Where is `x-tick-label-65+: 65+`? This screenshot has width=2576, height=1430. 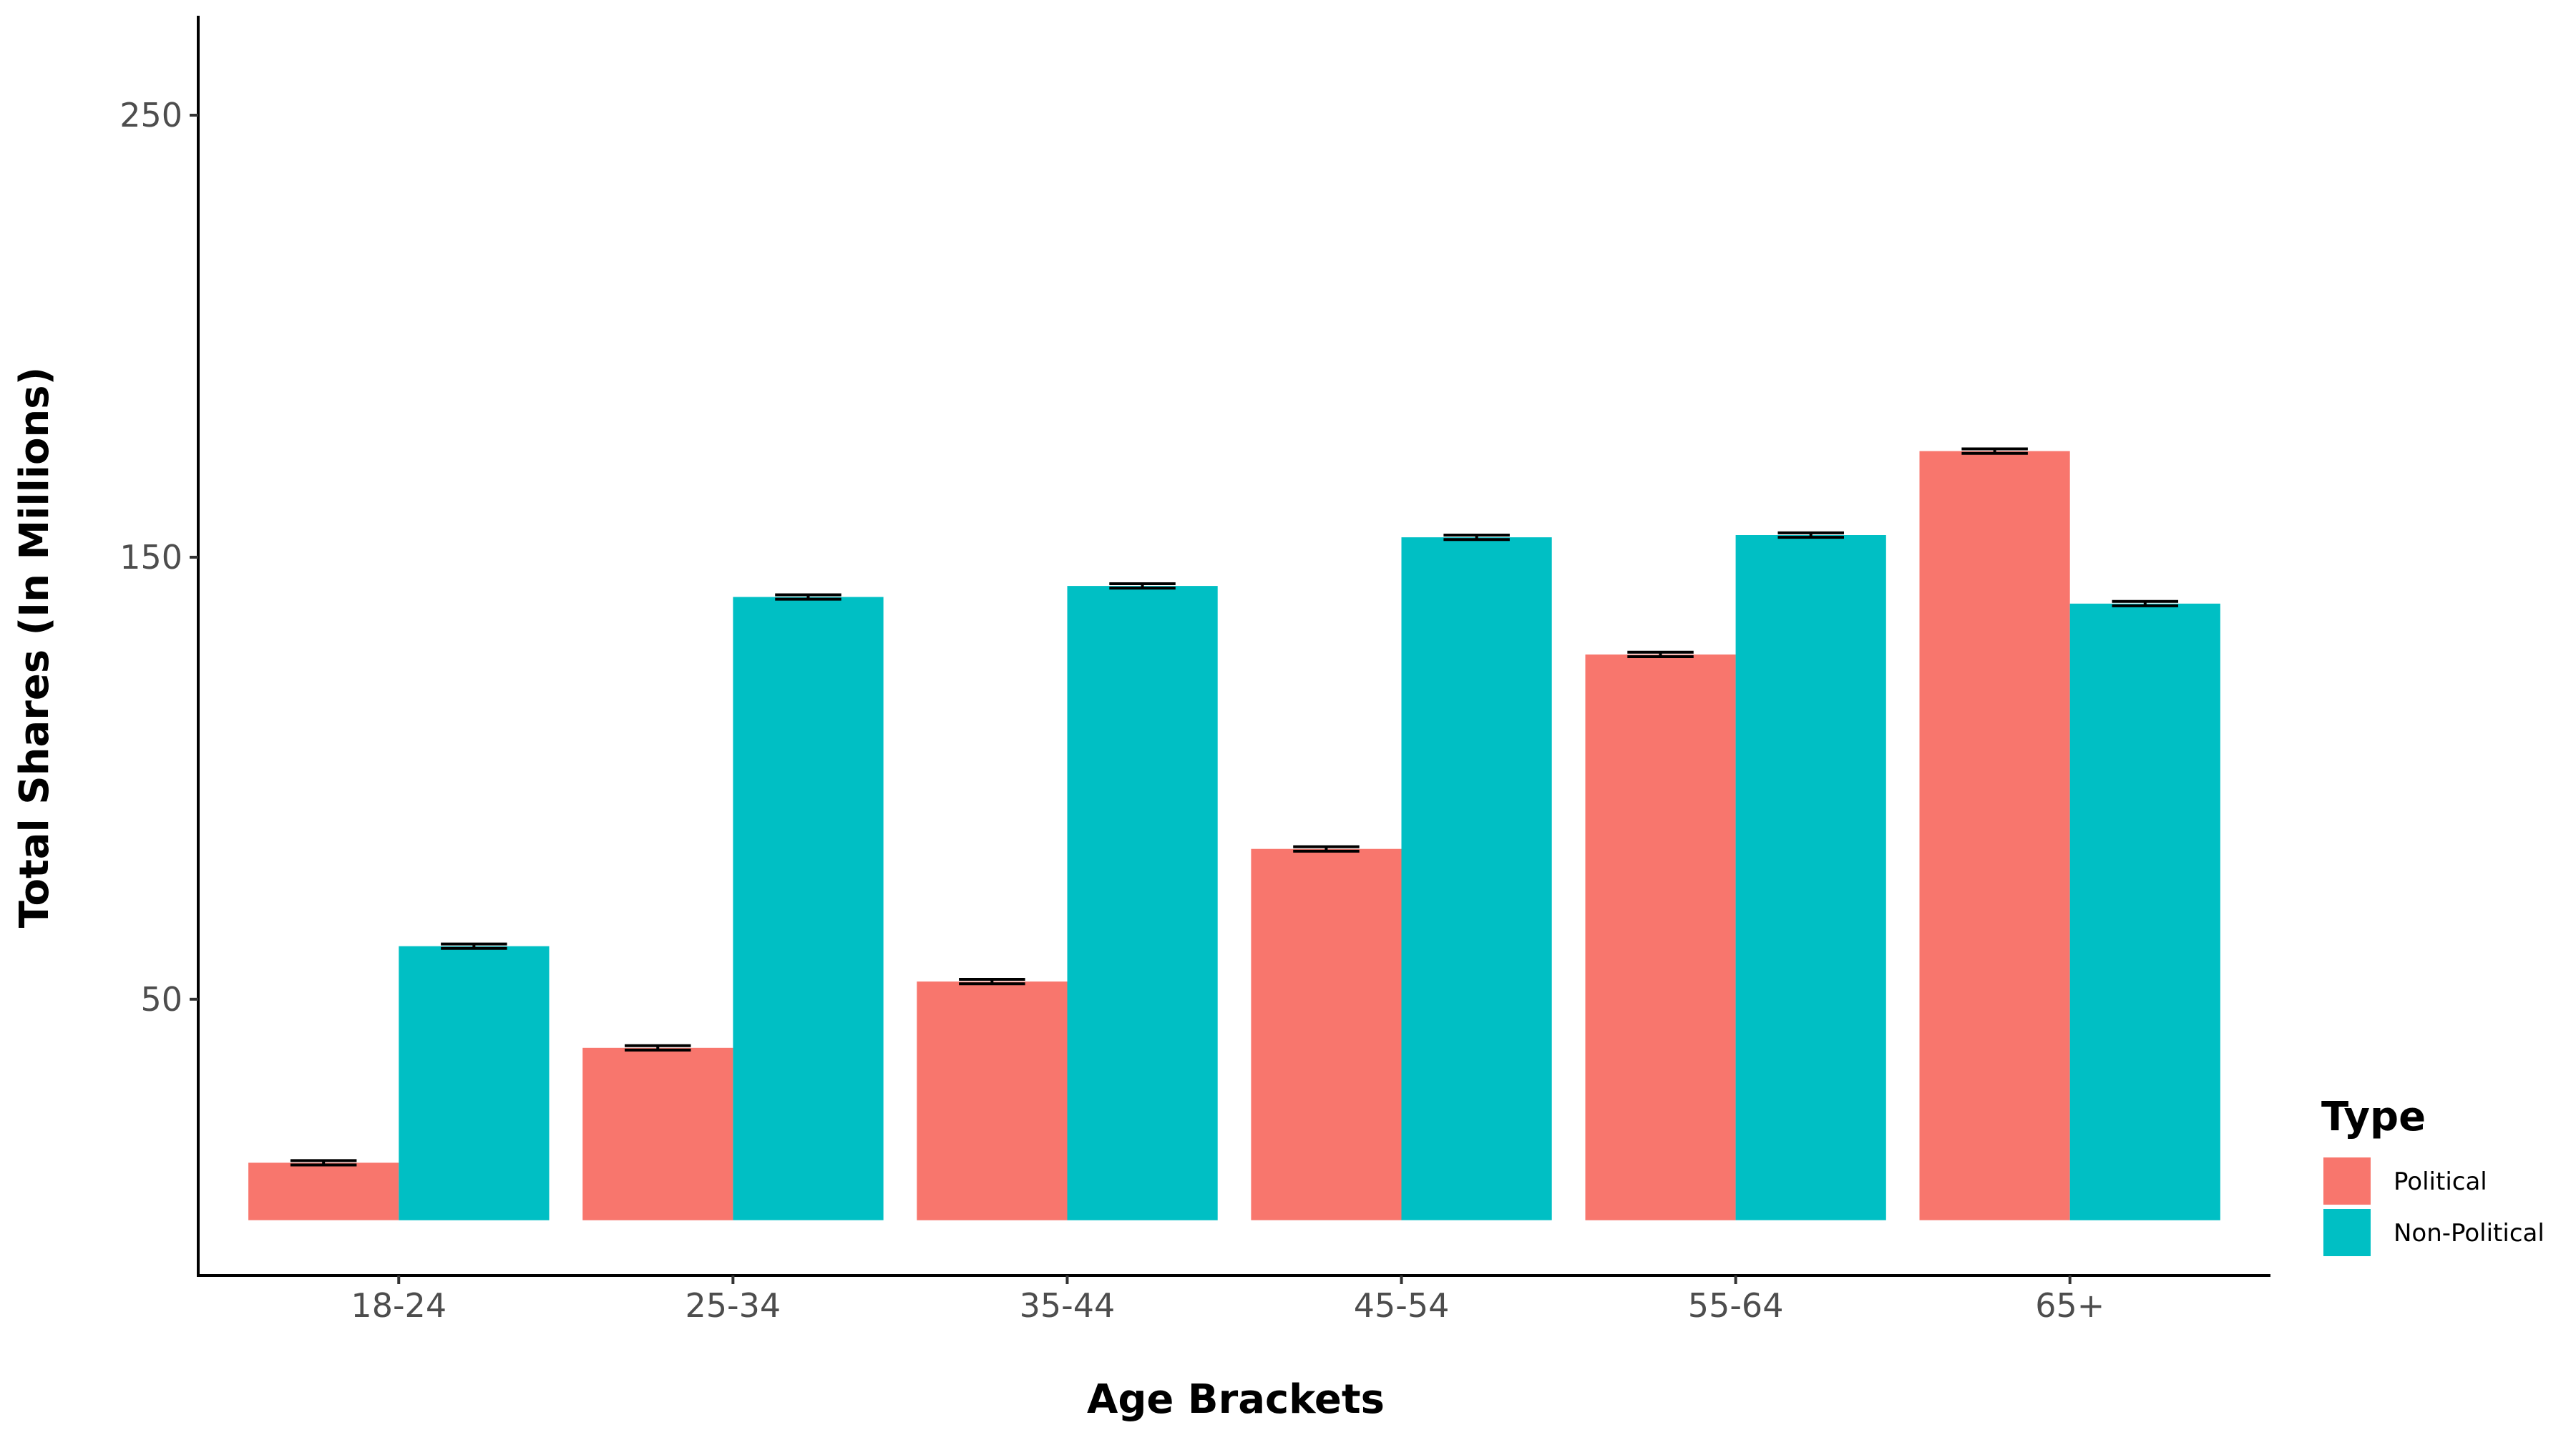
x-tick-label-65+: 65+ is located at coordinates (2069, 1305).